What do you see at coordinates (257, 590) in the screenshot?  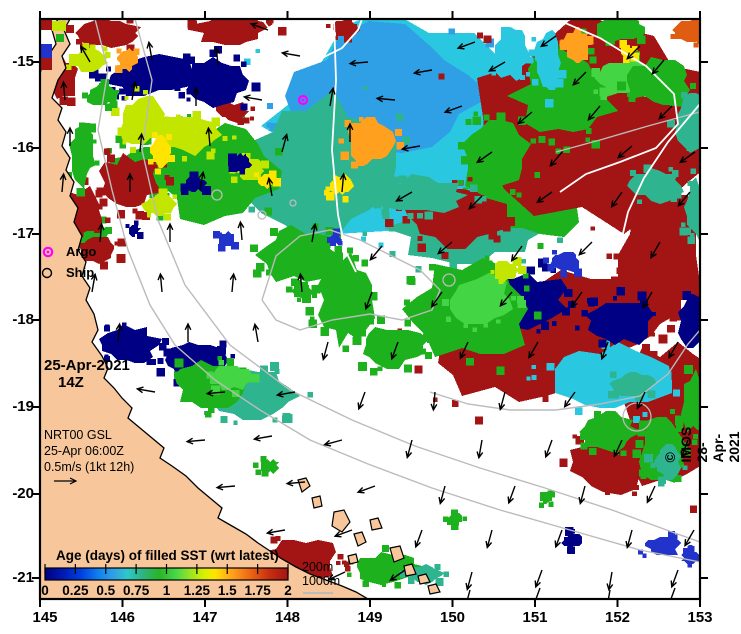 I see `colorbar-tick-label: 1.75` at bounding box center [257, 590].